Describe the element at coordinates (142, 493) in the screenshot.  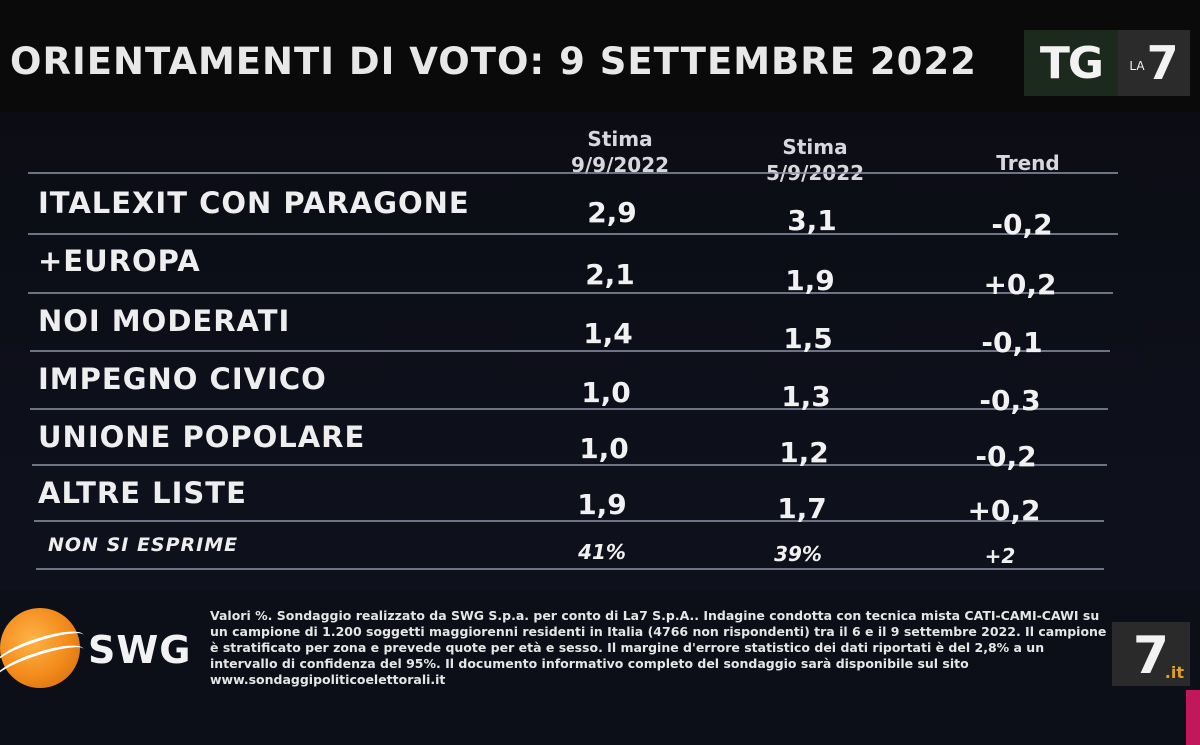
I see `table-row-label: ALTRE LISTE` at that location.